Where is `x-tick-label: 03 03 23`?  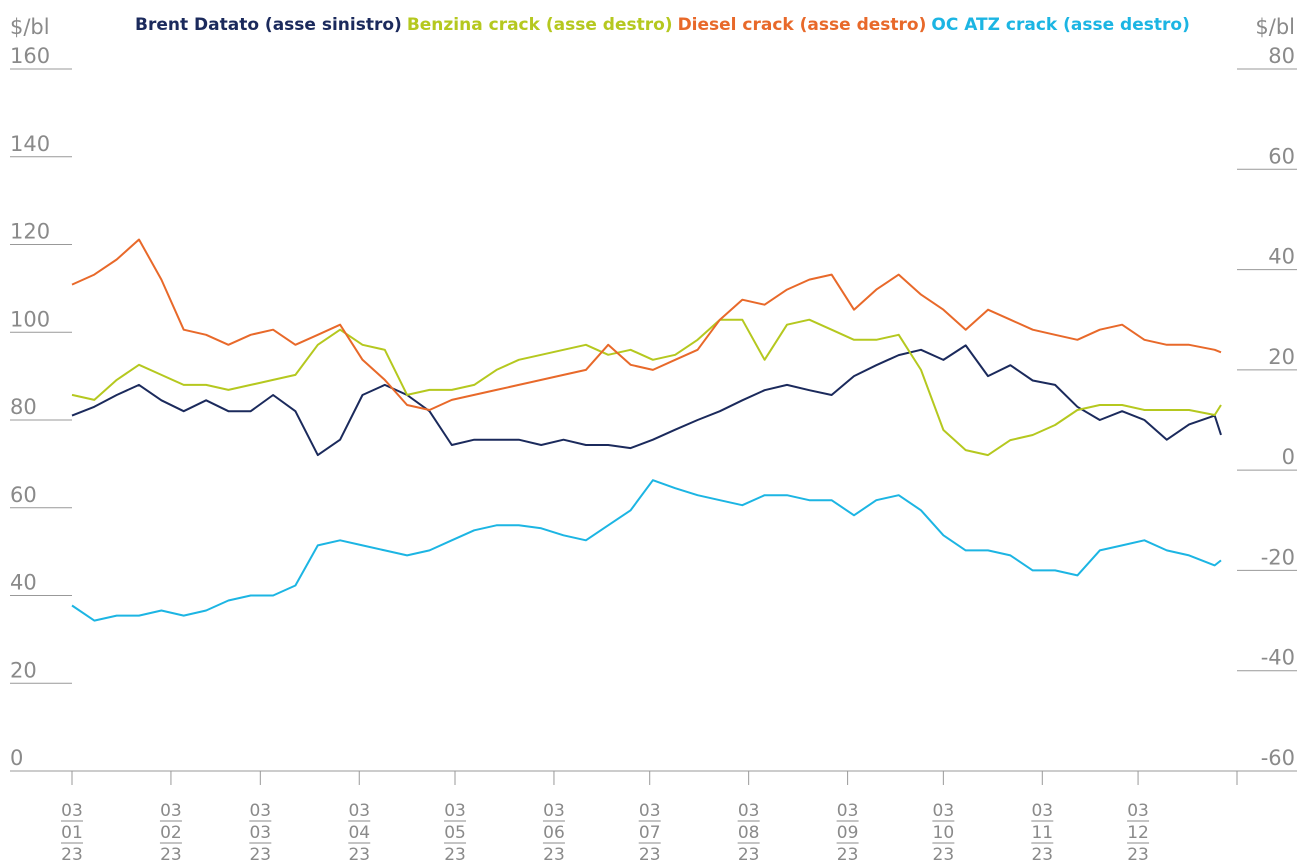
x-tick-label: 03 03 23 is located at coordinates (260, 831).